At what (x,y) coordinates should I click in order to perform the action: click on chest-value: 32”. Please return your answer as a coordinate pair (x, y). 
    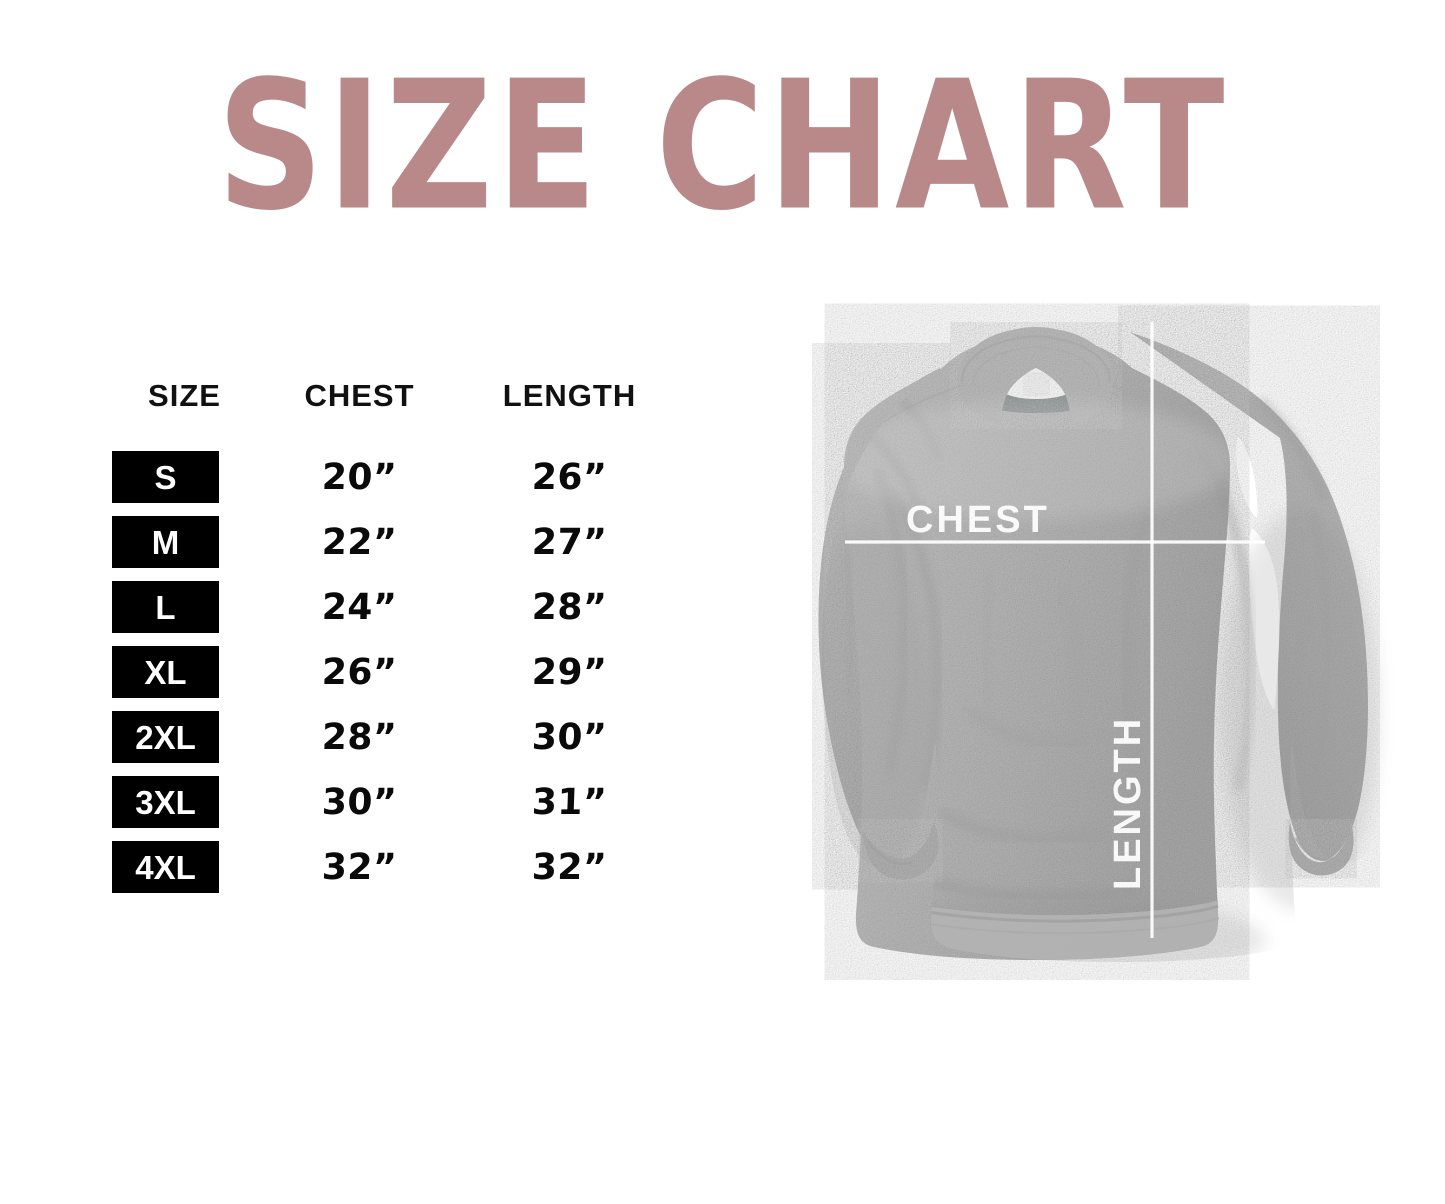
    Looking at the image, I should click on (359, 867).